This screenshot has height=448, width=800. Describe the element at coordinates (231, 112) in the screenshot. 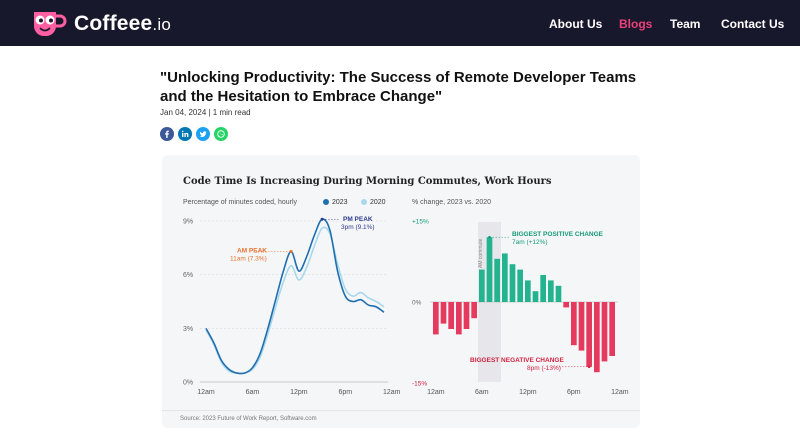

I see `read-time: 1 min read` at that location.